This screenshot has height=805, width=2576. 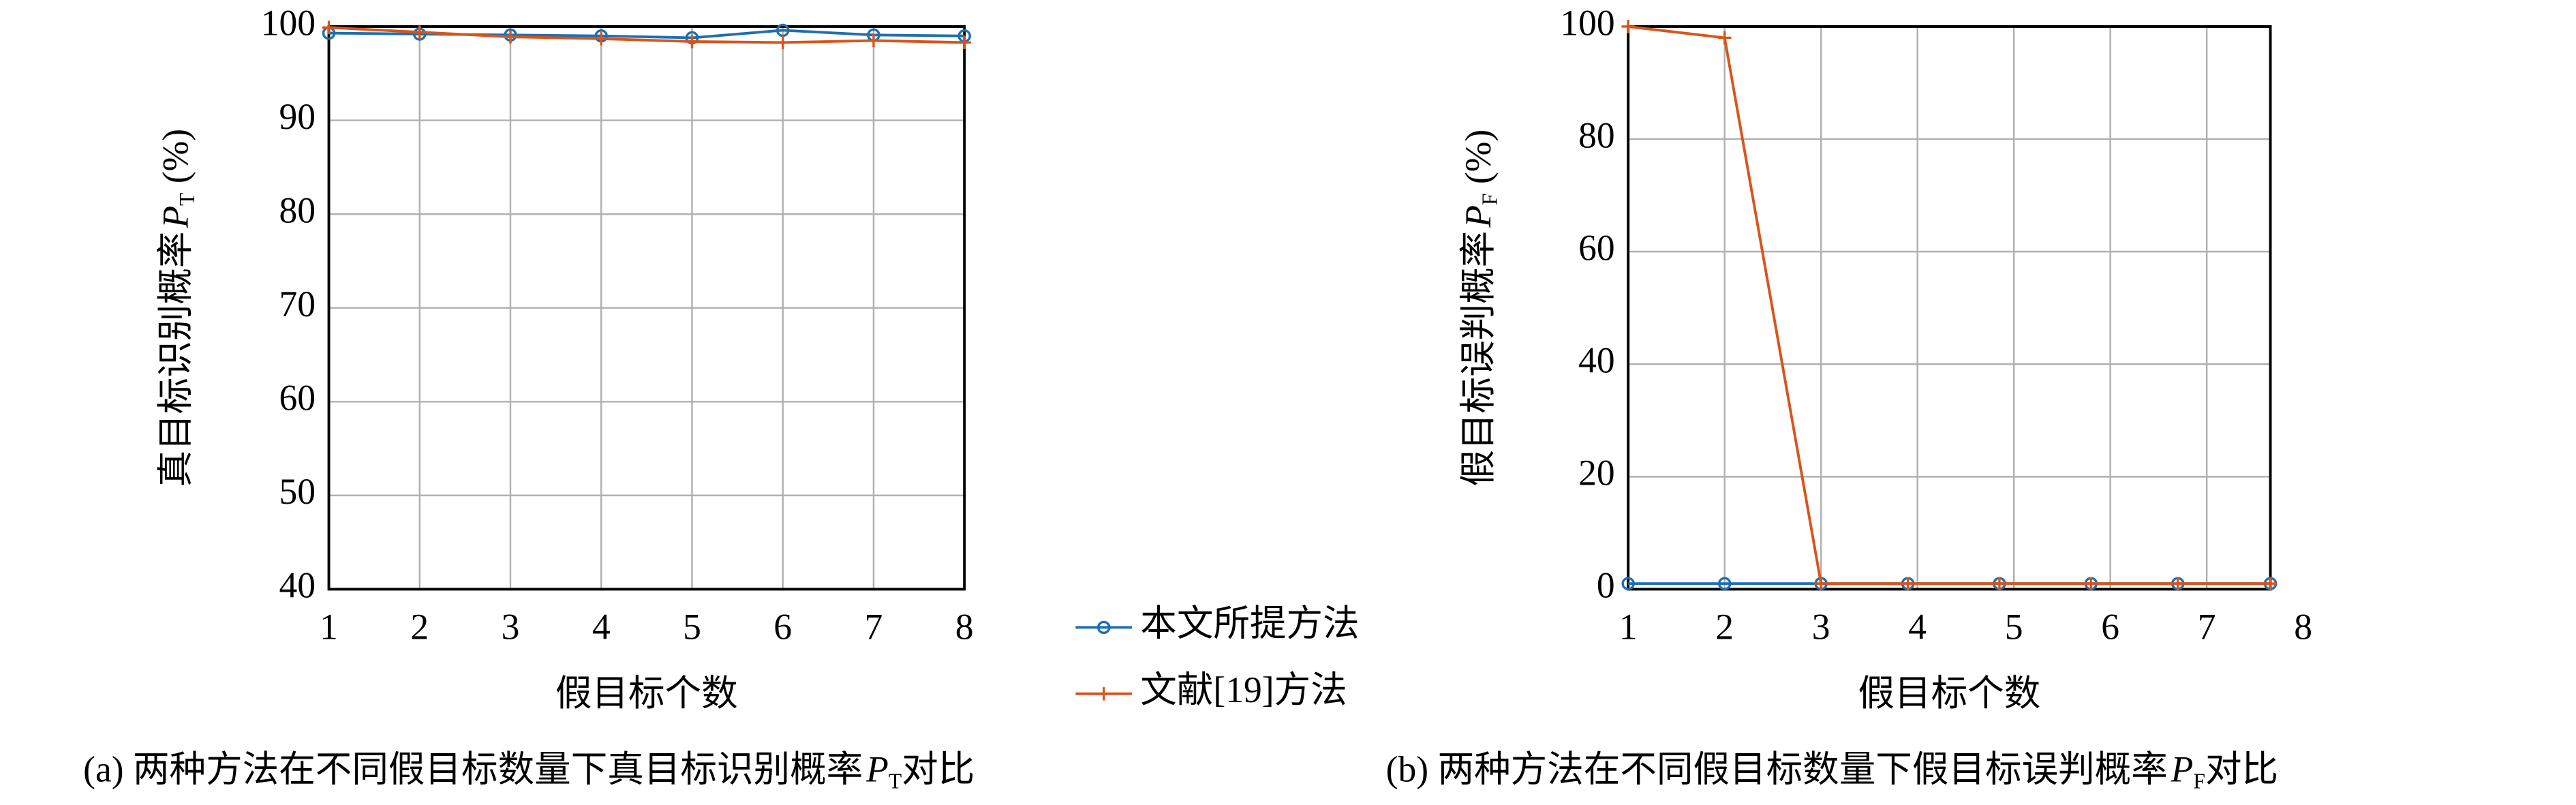 I want to click on y-axis-label-subscript: F, so click(x=1490, y=199).